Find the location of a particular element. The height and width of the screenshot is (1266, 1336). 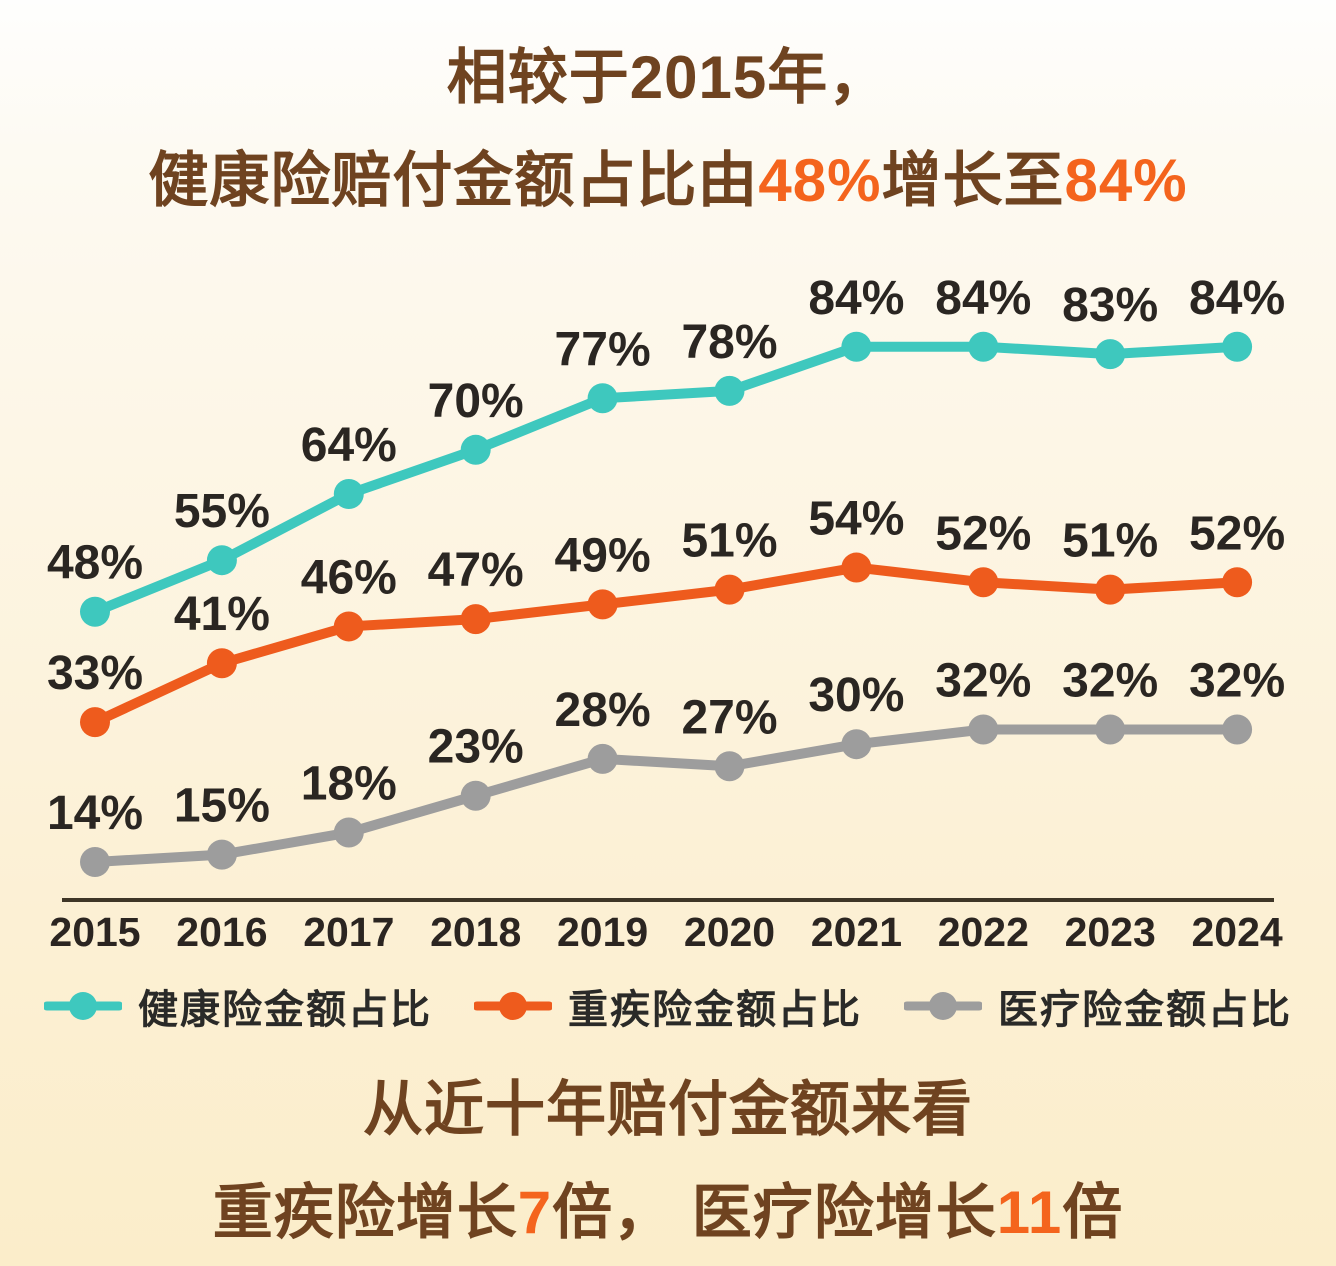

data-label-critical-2022: 52% is located at coordinates (983, 533).